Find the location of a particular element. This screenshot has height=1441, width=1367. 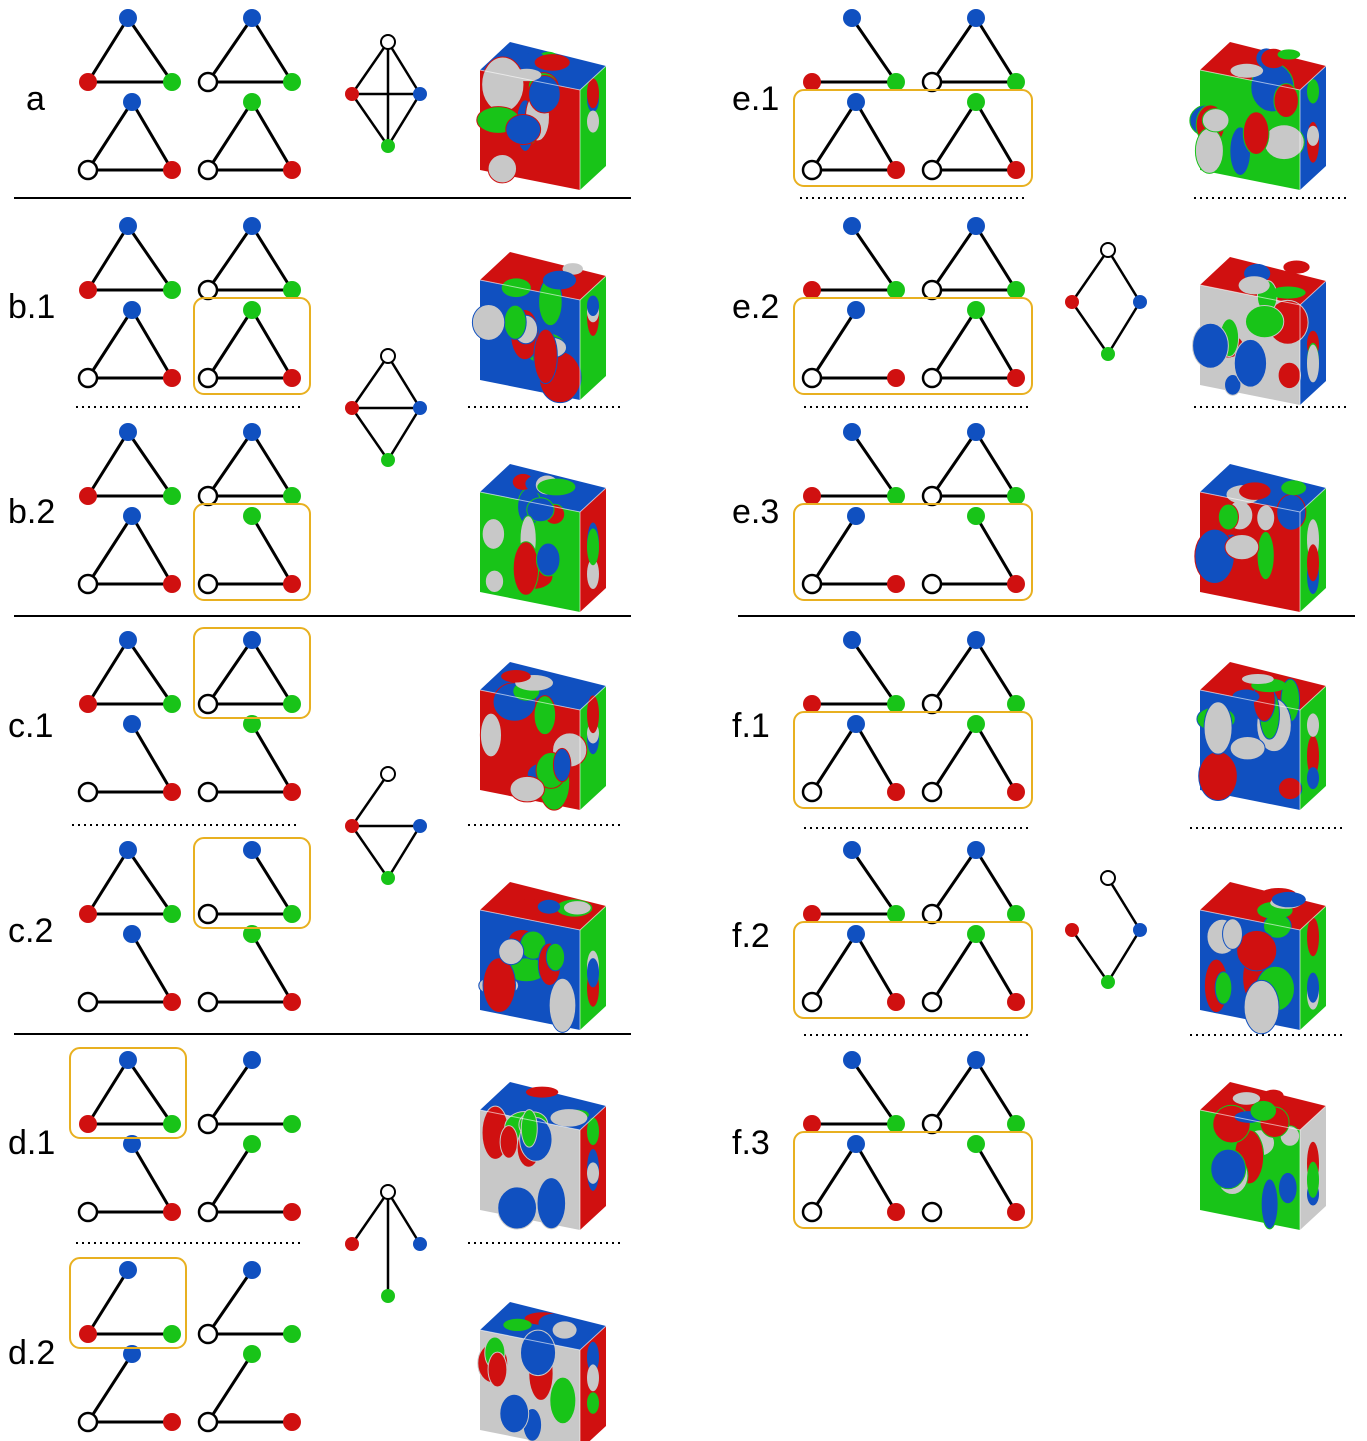

summary-edge-WR is located at coordinates (370, 1218).